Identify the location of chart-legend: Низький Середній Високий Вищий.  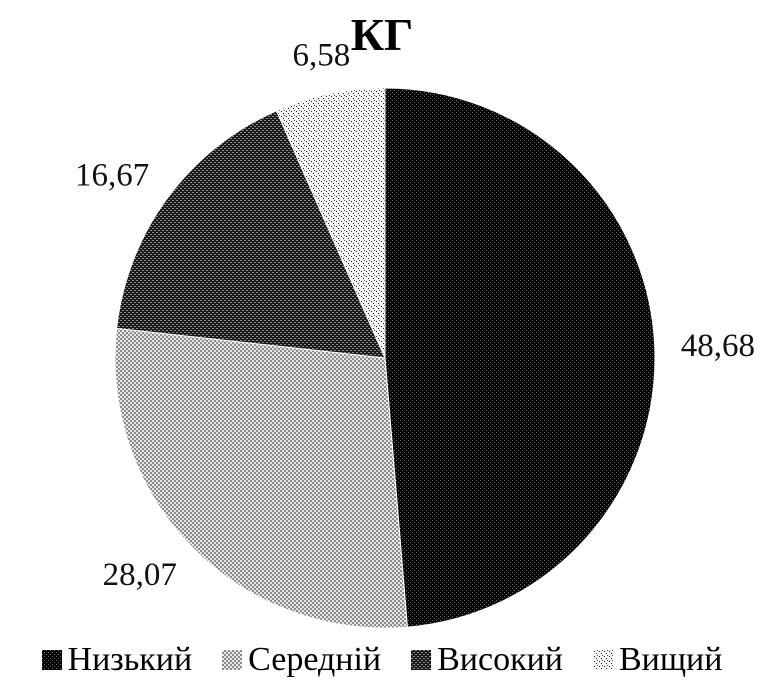
(382, 660).